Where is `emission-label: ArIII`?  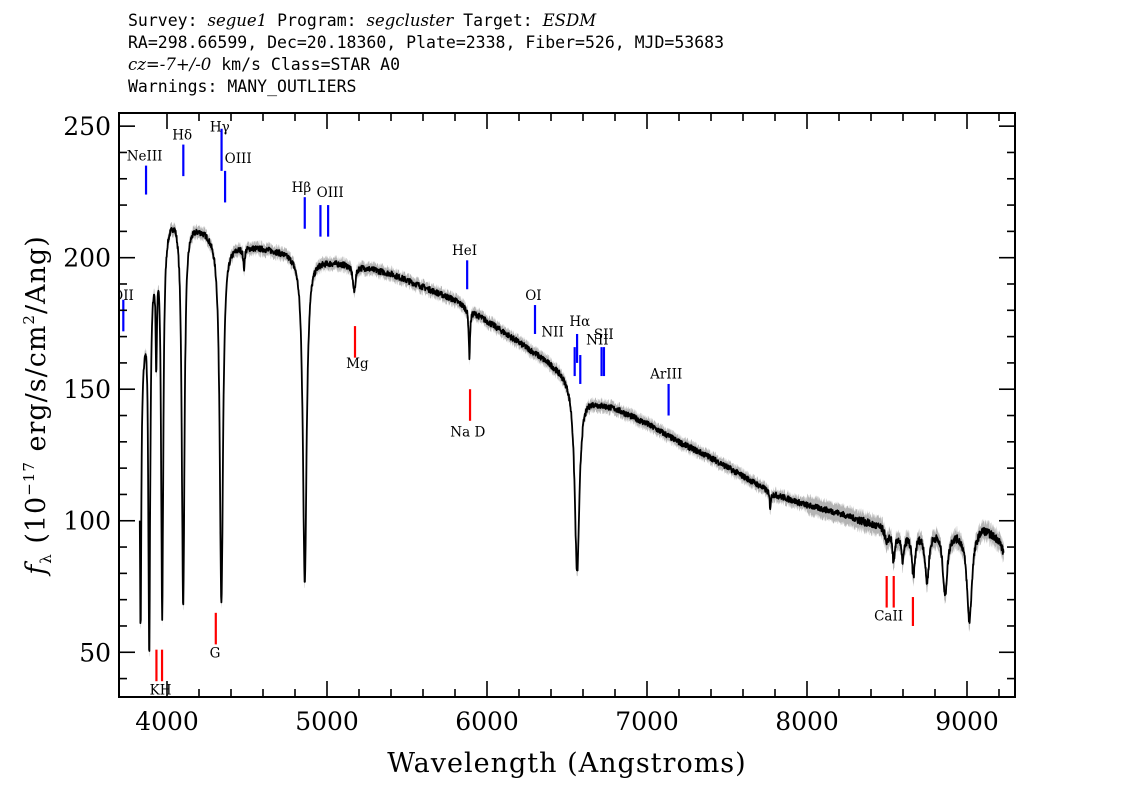
emission-label: ArIII is located at coordinates (665, 375).